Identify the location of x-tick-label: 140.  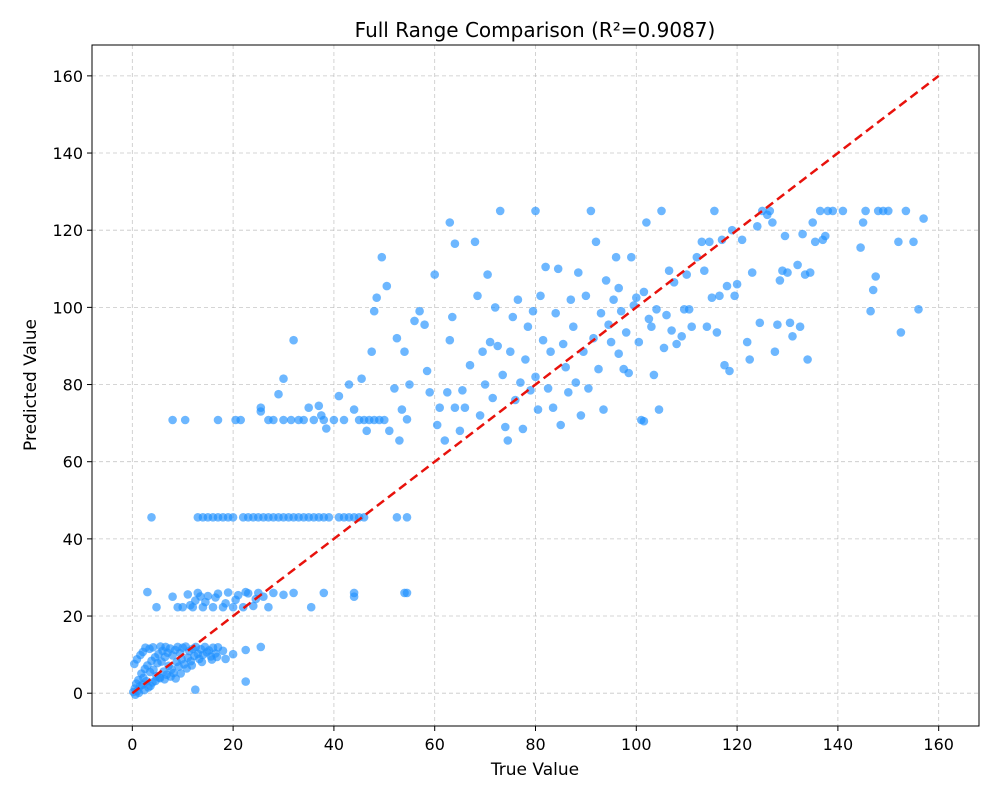
(838, 744).